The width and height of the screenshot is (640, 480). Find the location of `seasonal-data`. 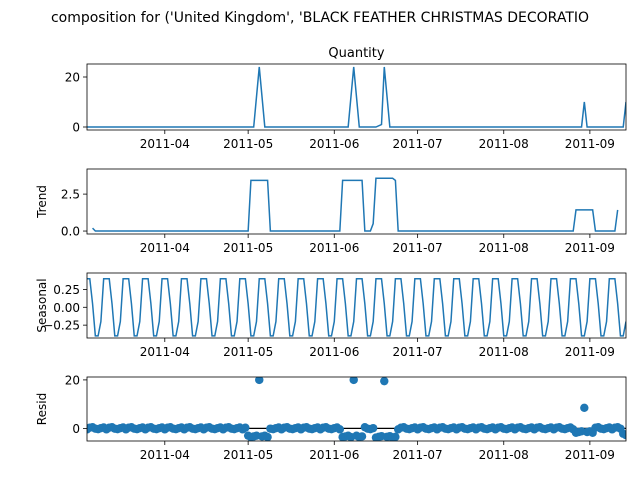

seasonal-data is located at coordinates (356, 307).